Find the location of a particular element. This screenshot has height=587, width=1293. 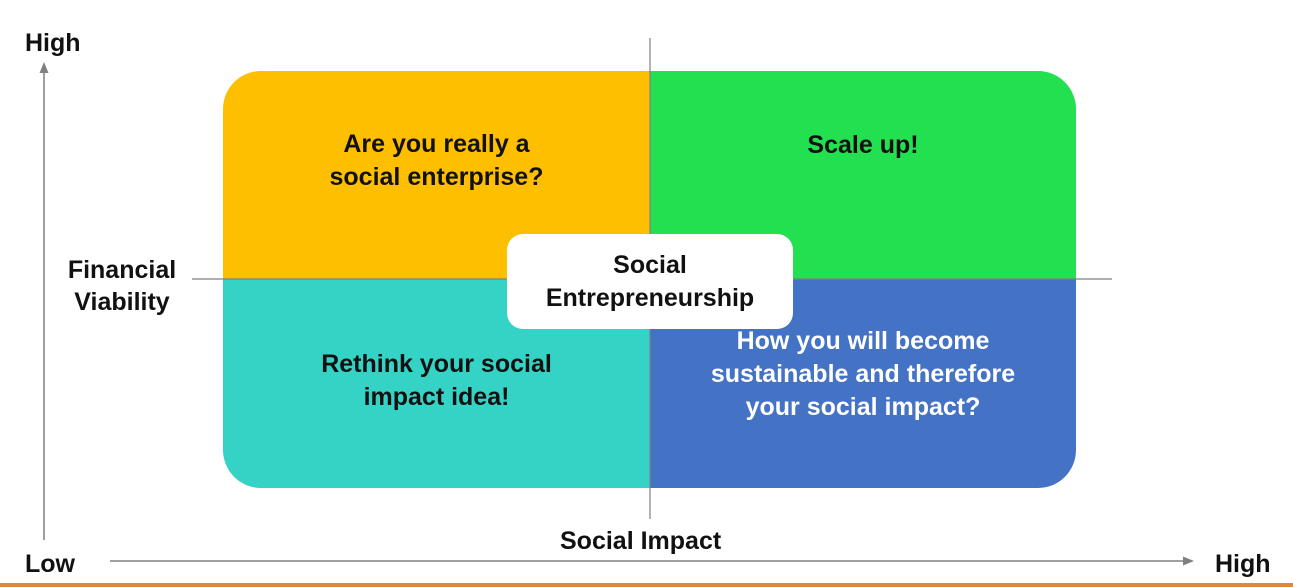

quadrant-top-left-line-2: social enterprise? is located at coordinates (436, 177).